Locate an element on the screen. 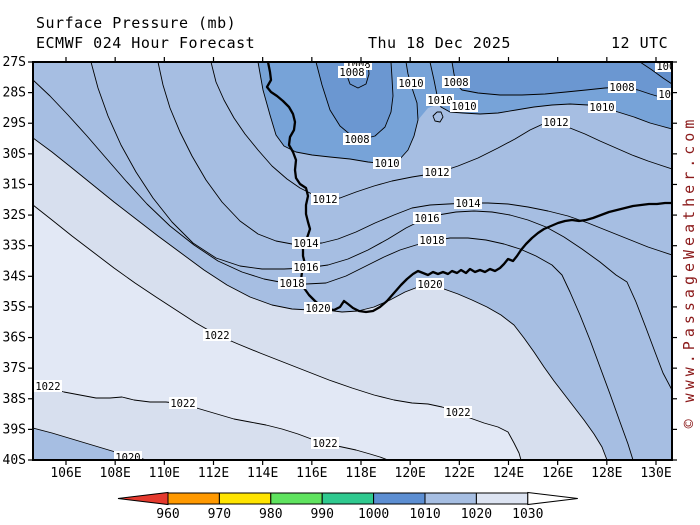 The height and width of the screenshot is (525, 700). lon-label-110E: 110E is located at coordinates (164, 473).